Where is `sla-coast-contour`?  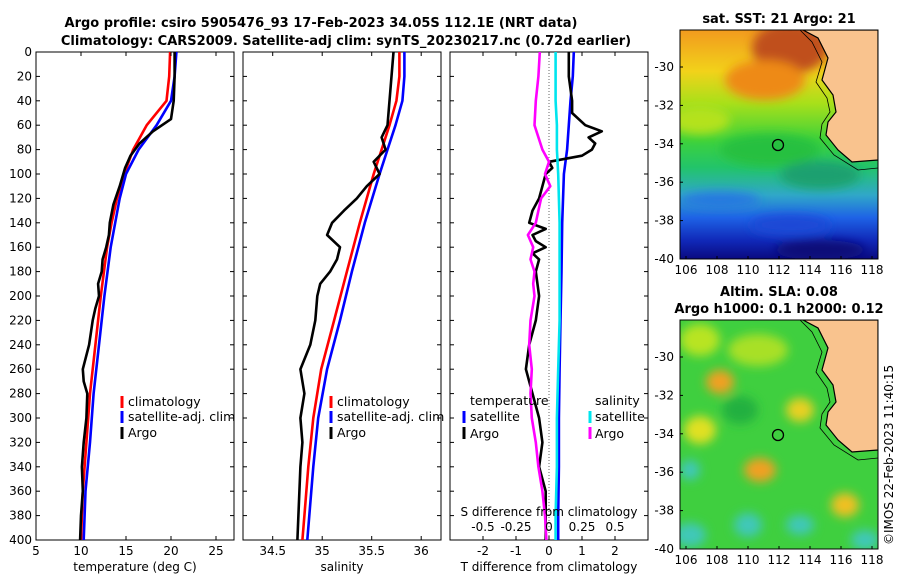
sla-coast-contour is located at coordinates (838, 390).